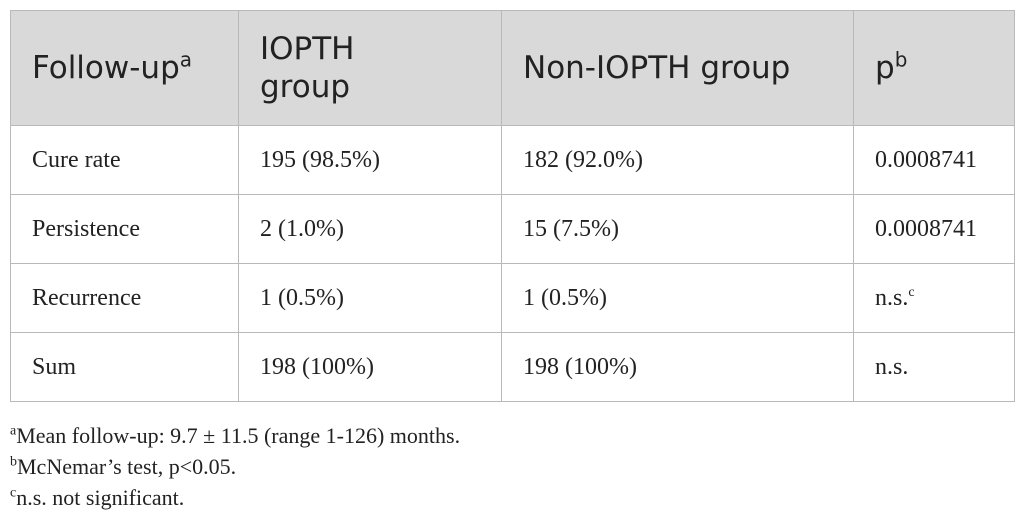 Image resolution: width=1025 pixels, height=527 pixels. What do you see at coordinates (124, 68) in the screenshot?
I see `header-follow-up: Follow-upa` at bounding box center [124, 68].